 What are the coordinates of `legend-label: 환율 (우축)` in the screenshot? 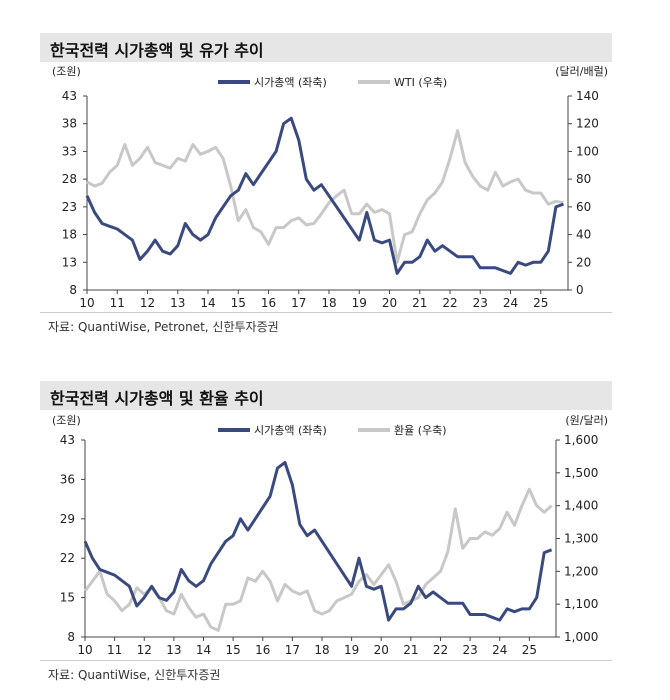 It's located at (420, 430).